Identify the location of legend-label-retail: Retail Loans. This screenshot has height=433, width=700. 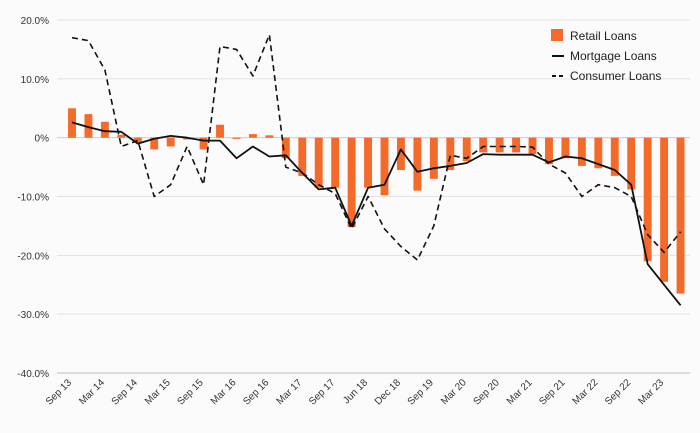
(603, 36).